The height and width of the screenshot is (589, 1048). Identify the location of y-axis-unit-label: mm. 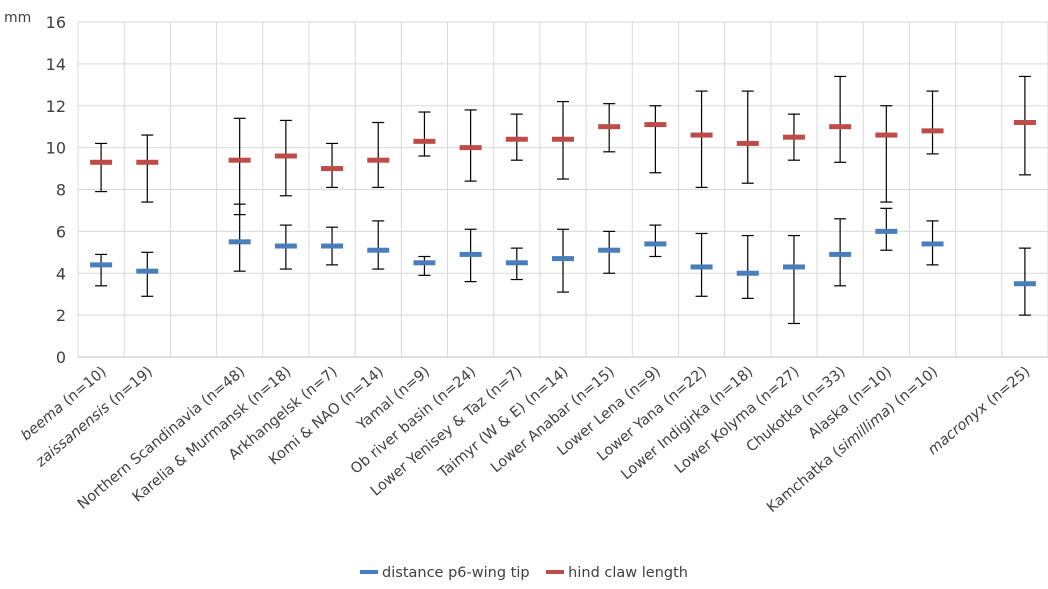
(17, 18).